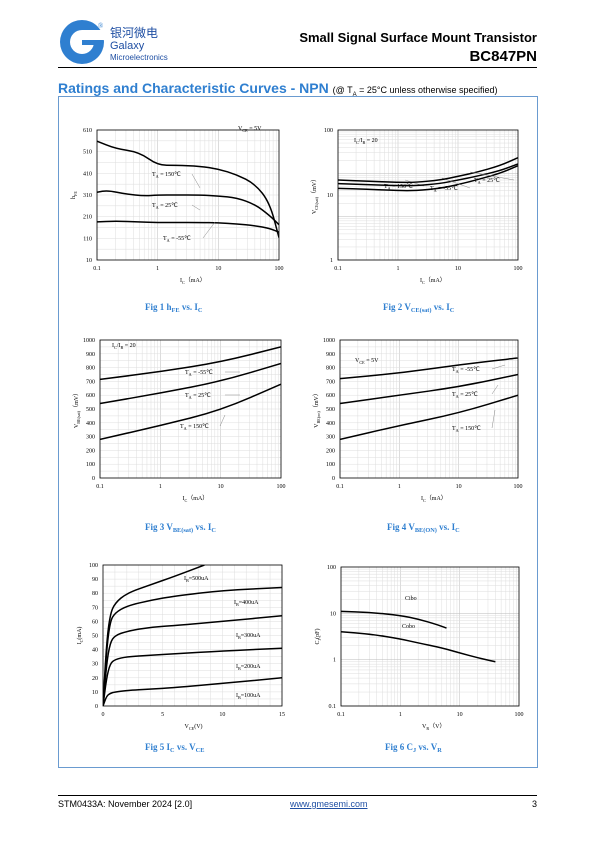 Image resolution: width=595 pixels, height=842 pixels. Describe the element at coordinates (398, 187) in the screenshot. I see `fig2-series-label: TA = 150℃` at that location.